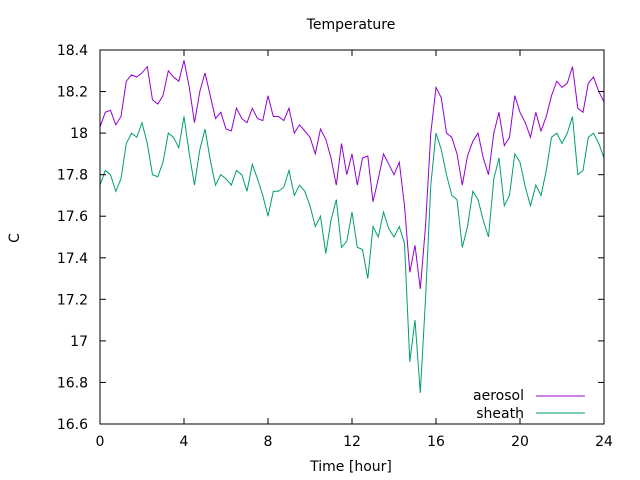 The height and width of the screenshot is (480, 640). I want to click on y-tick-label: 16.6, so click(72, 425).